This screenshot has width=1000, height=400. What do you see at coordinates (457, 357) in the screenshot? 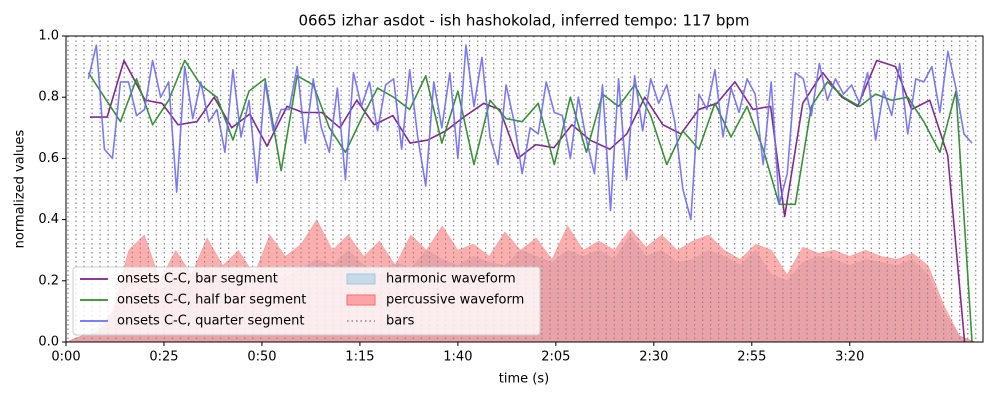
I see `x-tick-label: 1:40` at bounding box center [457, 357].